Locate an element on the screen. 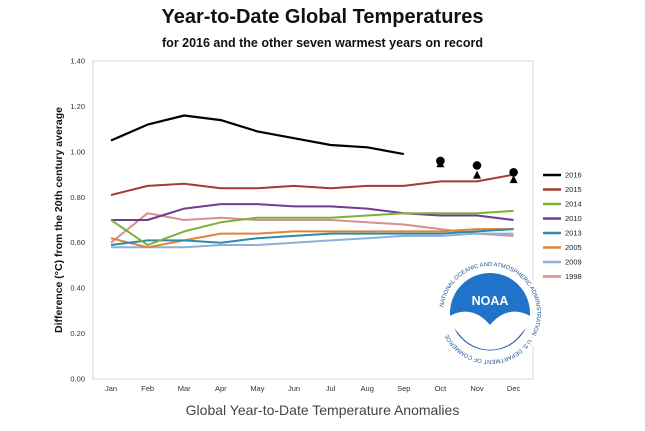 The height and width of the screenshot is (431, 645). legend: 2016 2015 2014 2010 2013 2005 2009 1998 is located at coordinates (562, 226).